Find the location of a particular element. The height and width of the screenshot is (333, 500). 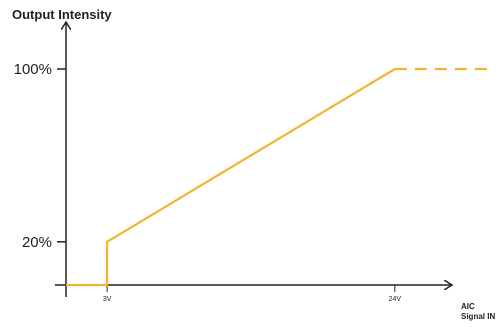

x-axis-title-line2: Signal IN is located at coordinates (478, 316).